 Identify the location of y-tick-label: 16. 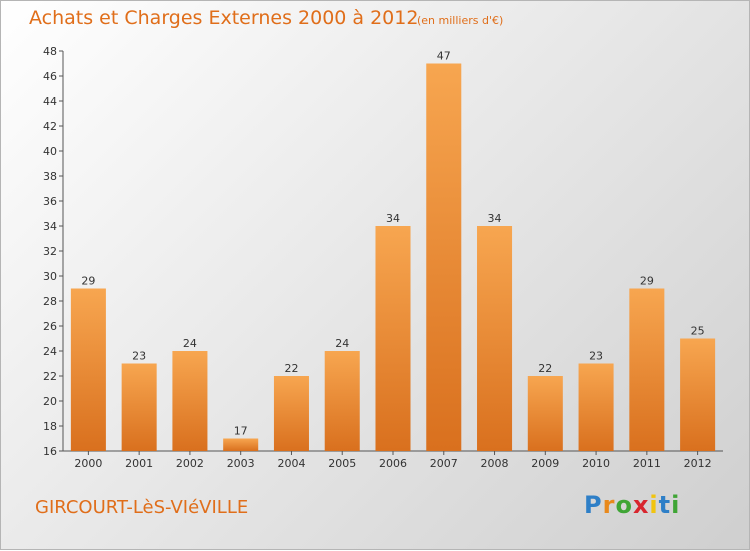
(50, 451).